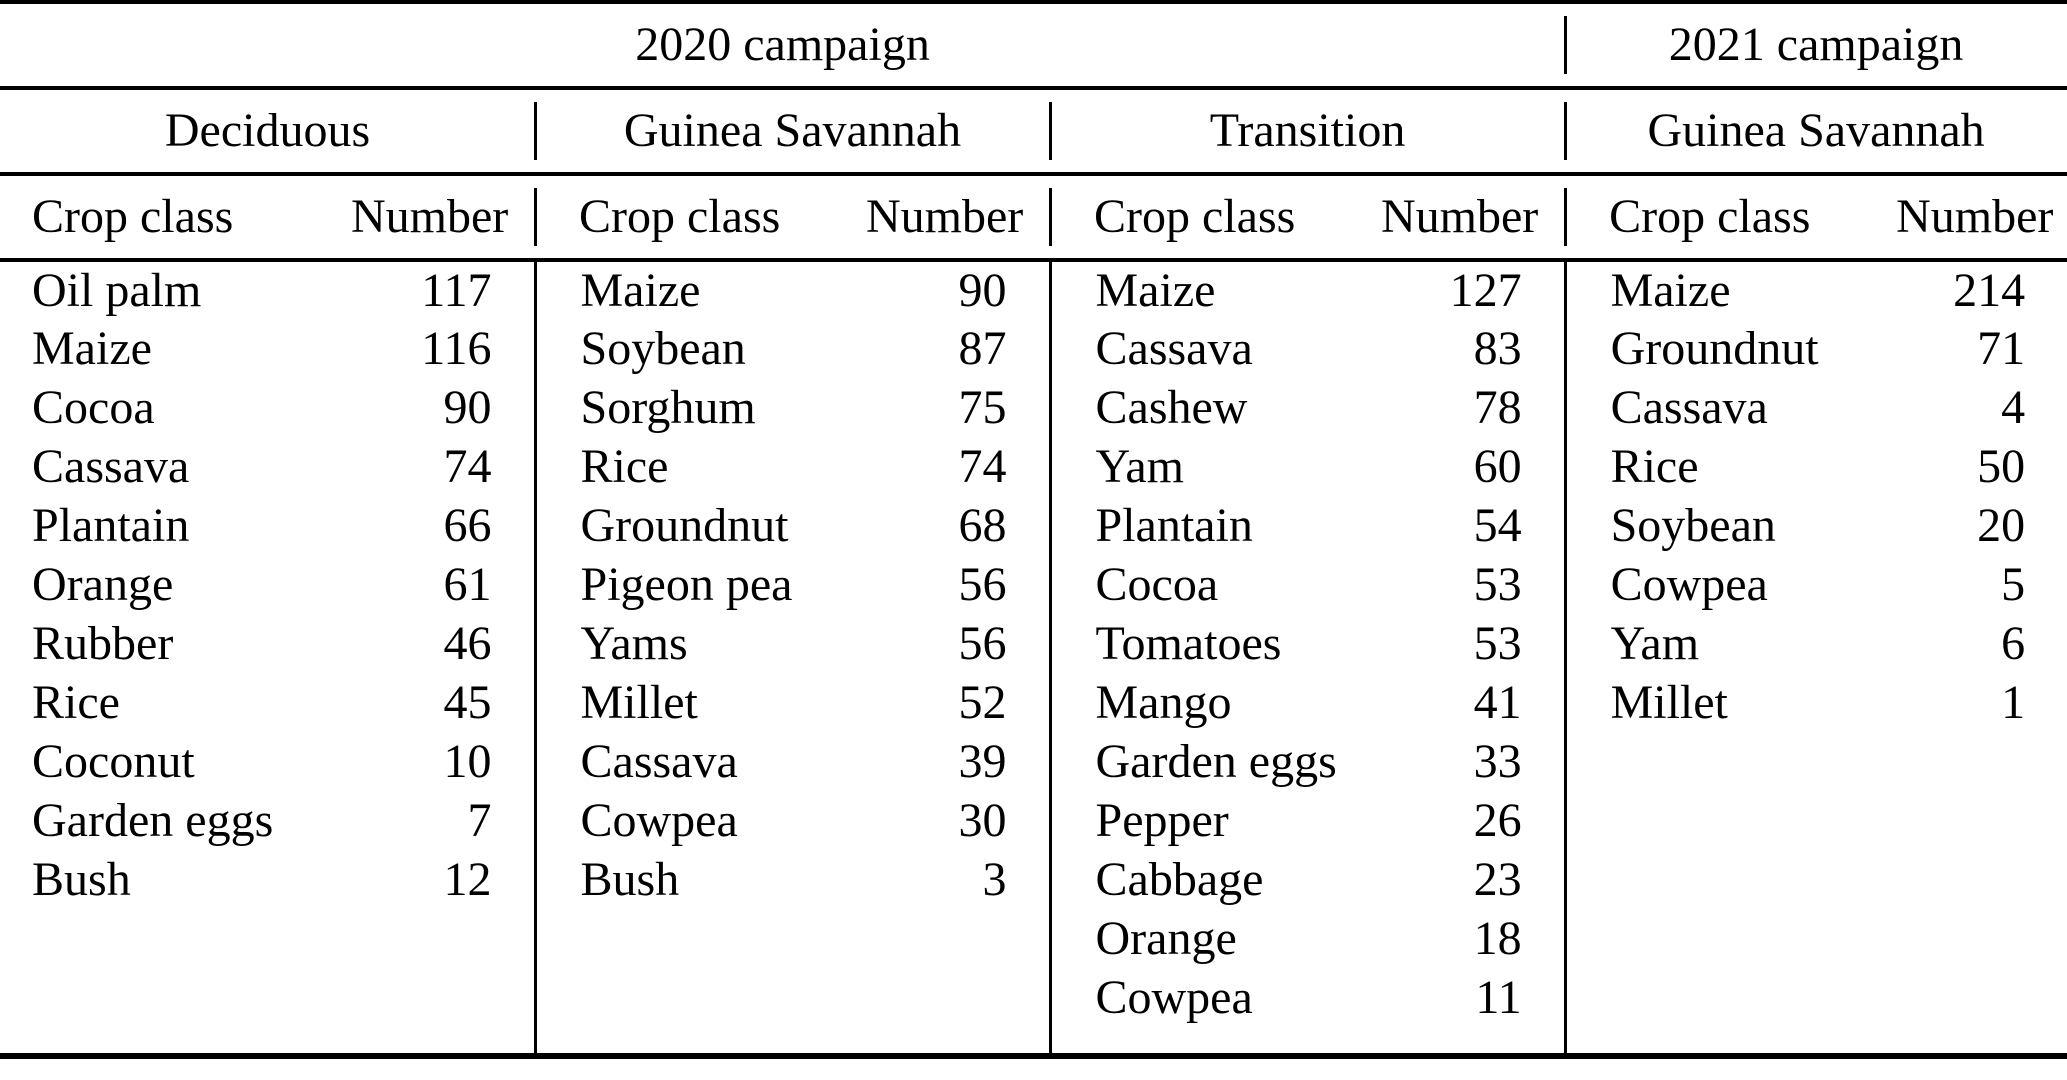 This screenshot has height=1080, width=2067. What do you see at coordinates (1033, 879) in the screenshot?
I see `table-row: Bush 12 Bush 3 Cabbage 23` at bounding box center [1033, 879].